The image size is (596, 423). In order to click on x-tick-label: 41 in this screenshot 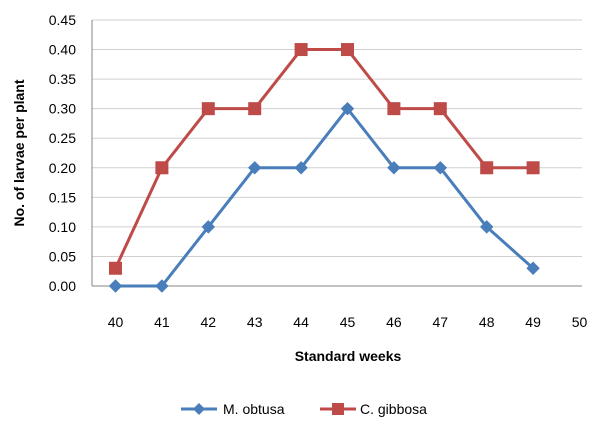, I will do `click(162, 322)`.